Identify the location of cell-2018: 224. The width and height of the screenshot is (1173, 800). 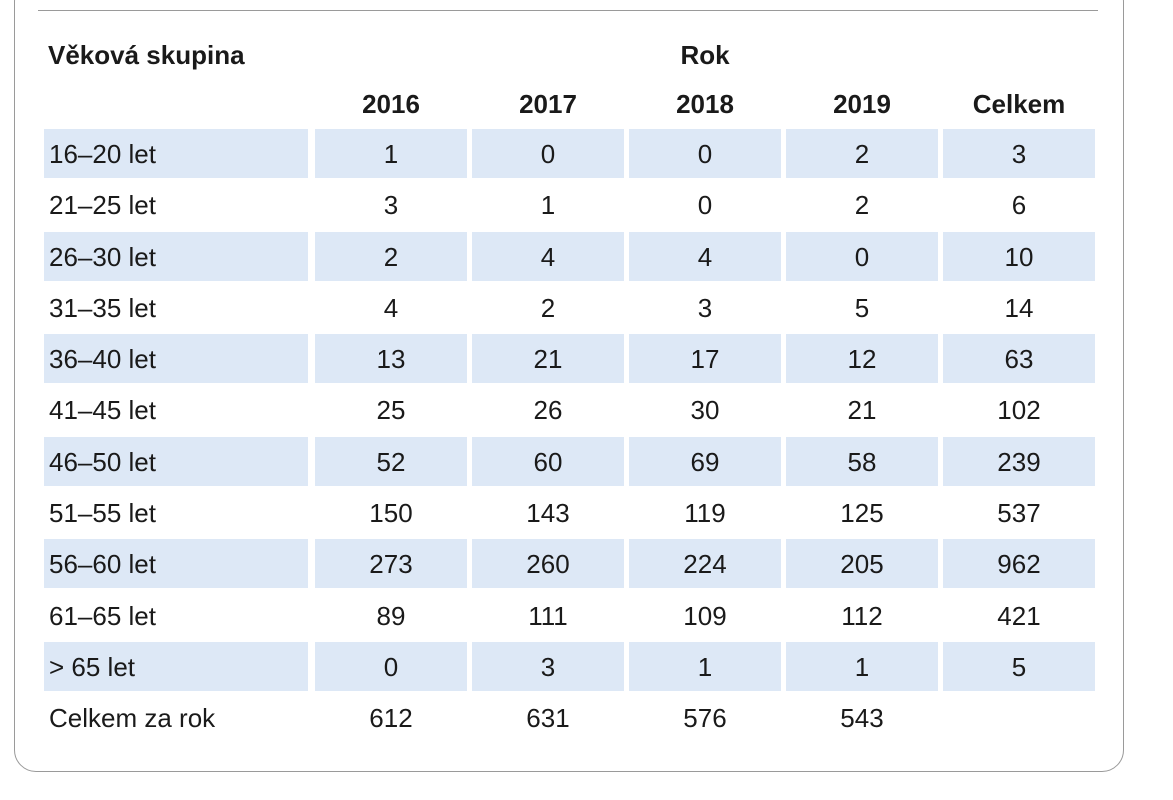
(705, 564).